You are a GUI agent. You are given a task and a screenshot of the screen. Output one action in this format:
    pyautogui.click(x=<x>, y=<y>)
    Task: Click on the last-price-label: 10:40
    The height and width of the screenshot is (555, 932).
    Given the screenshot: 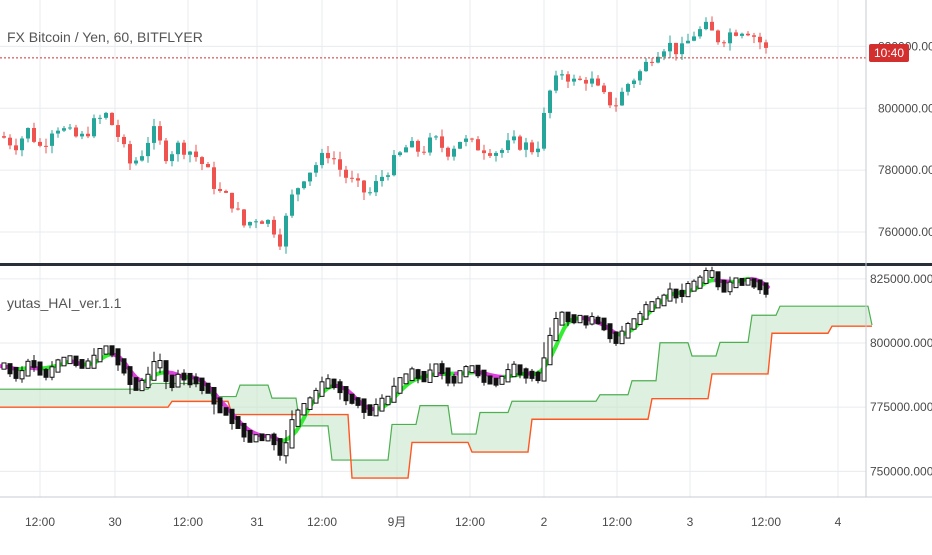 What is the action you would take?
    pyautogui.click(x=889, y=53)
    